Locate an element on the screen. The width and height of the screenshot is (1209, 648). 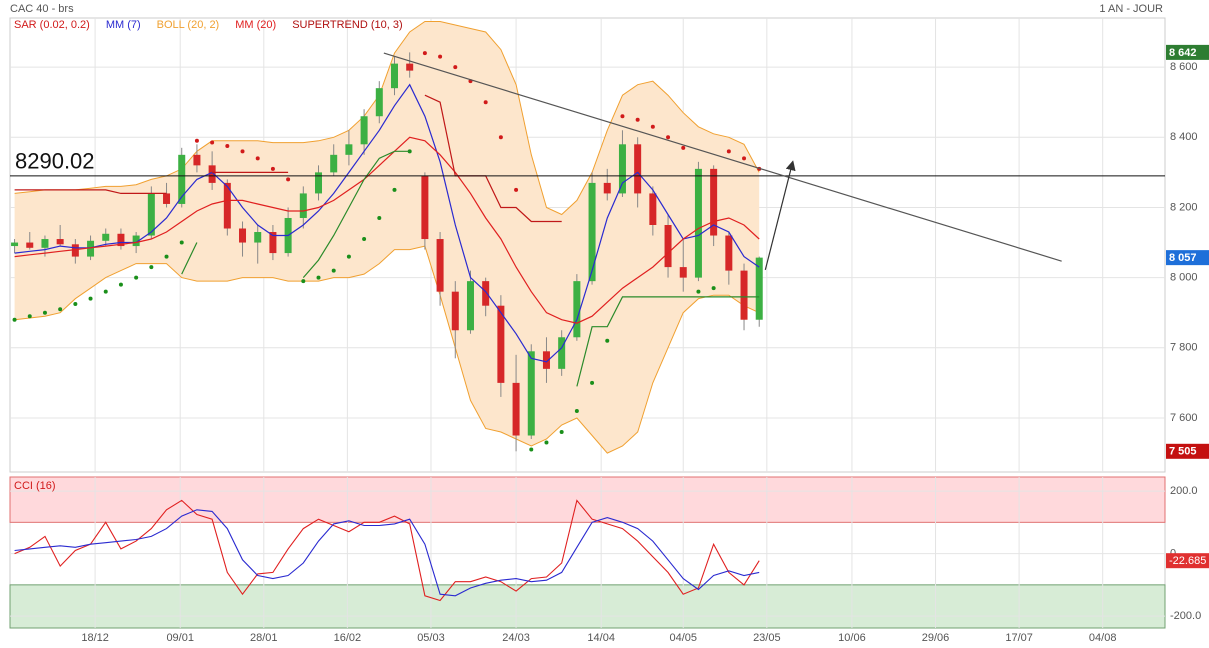
oversold-zone is located at coordinates (587, 606).